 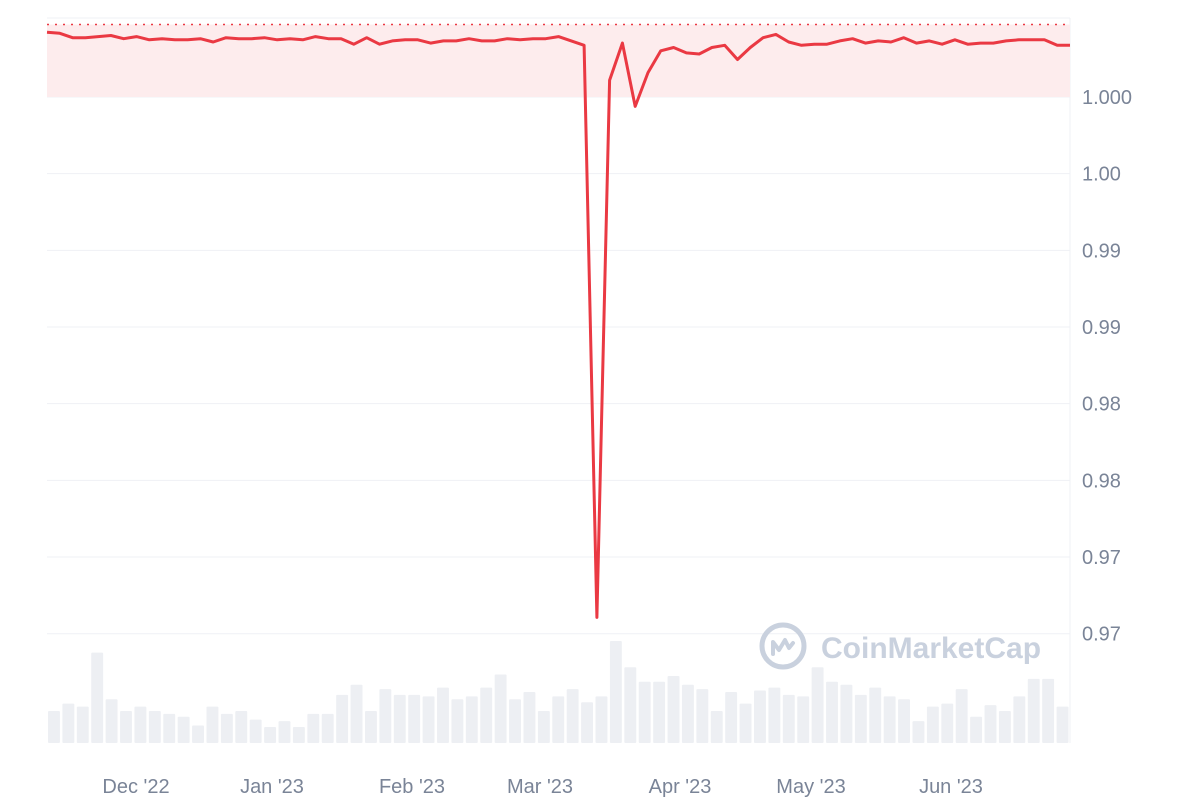 I want to click on y-tick-label: 1.000, so click(x=1107, y=98).